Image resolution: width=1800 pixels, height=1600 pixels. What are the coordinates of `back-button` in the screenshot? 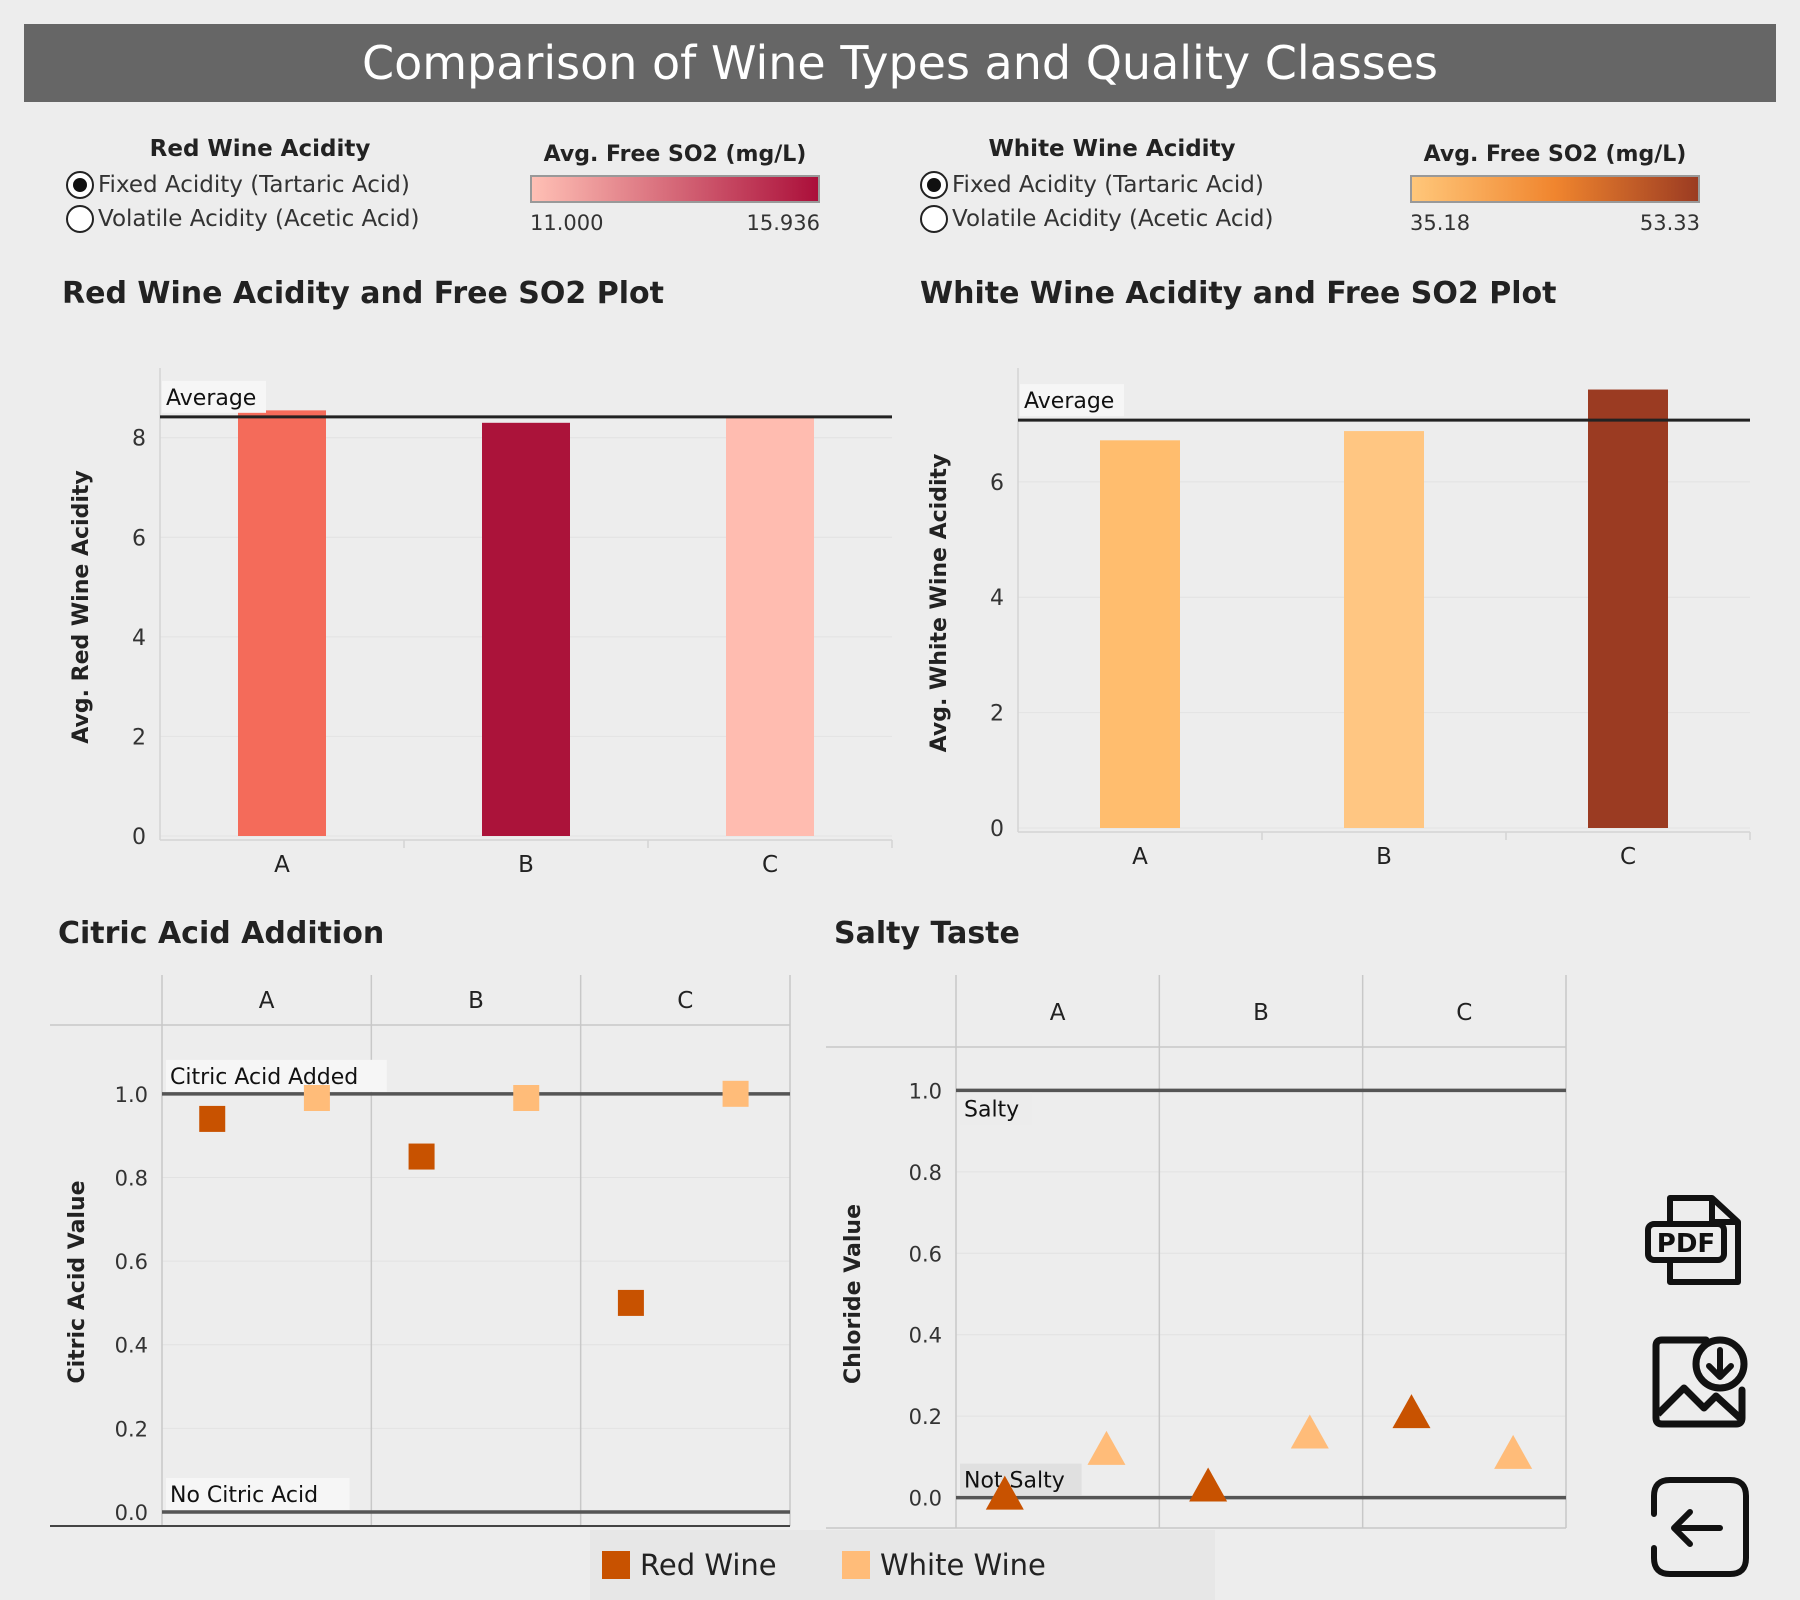 It's located at (1700, 1529).